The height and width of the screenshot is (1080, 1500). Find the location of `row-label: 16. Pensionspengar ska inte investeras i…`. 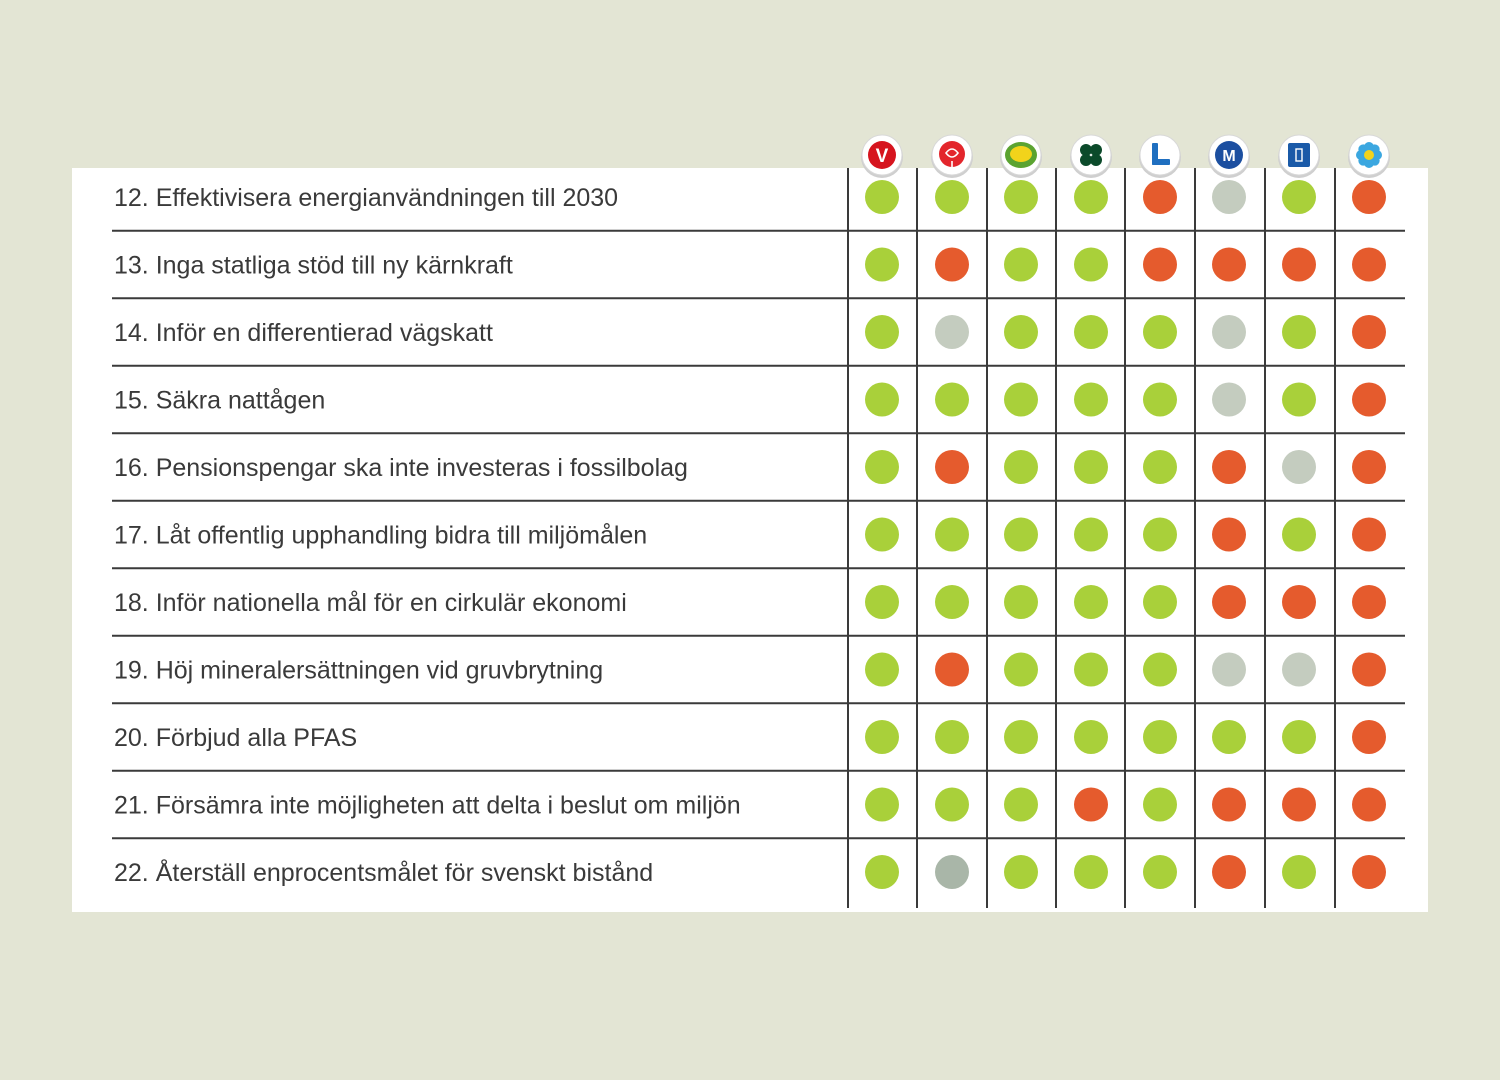

row-label: 16. Pensionspengar ska inte investeras i… is located at coordinates (401, 468).